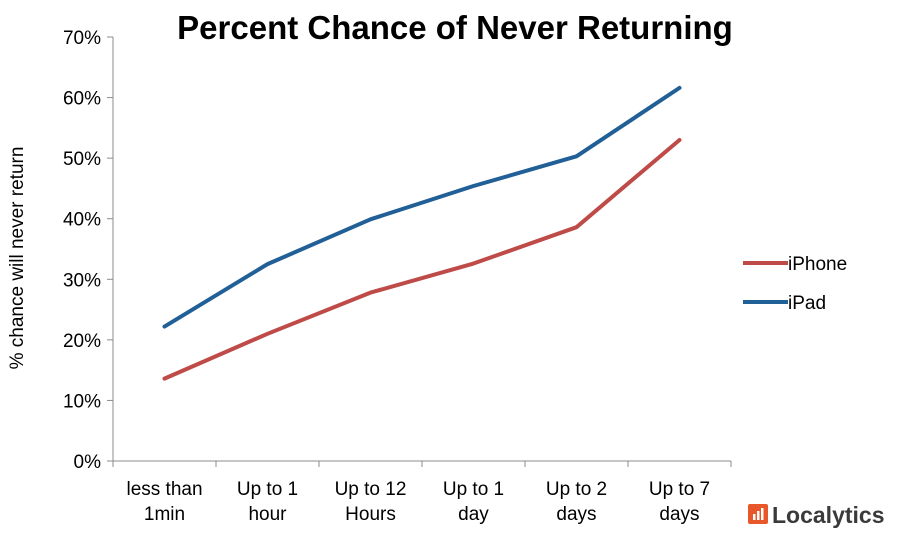 Image resolution: width=900 pixels, height=535 pixels. Describe the element at coordinates (679, 489) in the screenshot. I see `x-tick-label-line: Up to 7` at that location.